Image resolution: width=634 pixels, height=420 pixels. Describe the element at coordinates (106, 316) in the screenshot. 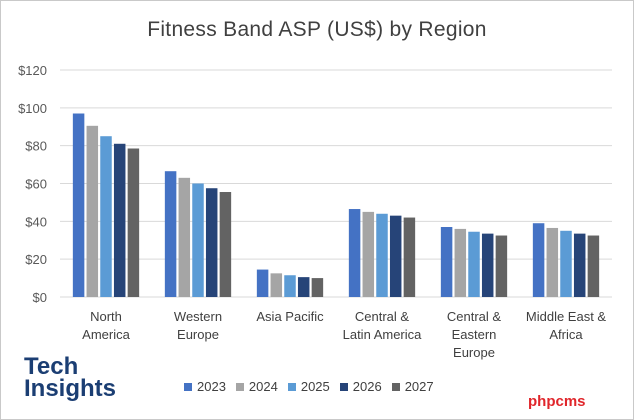

I see `x-tick-label: North` at that location.